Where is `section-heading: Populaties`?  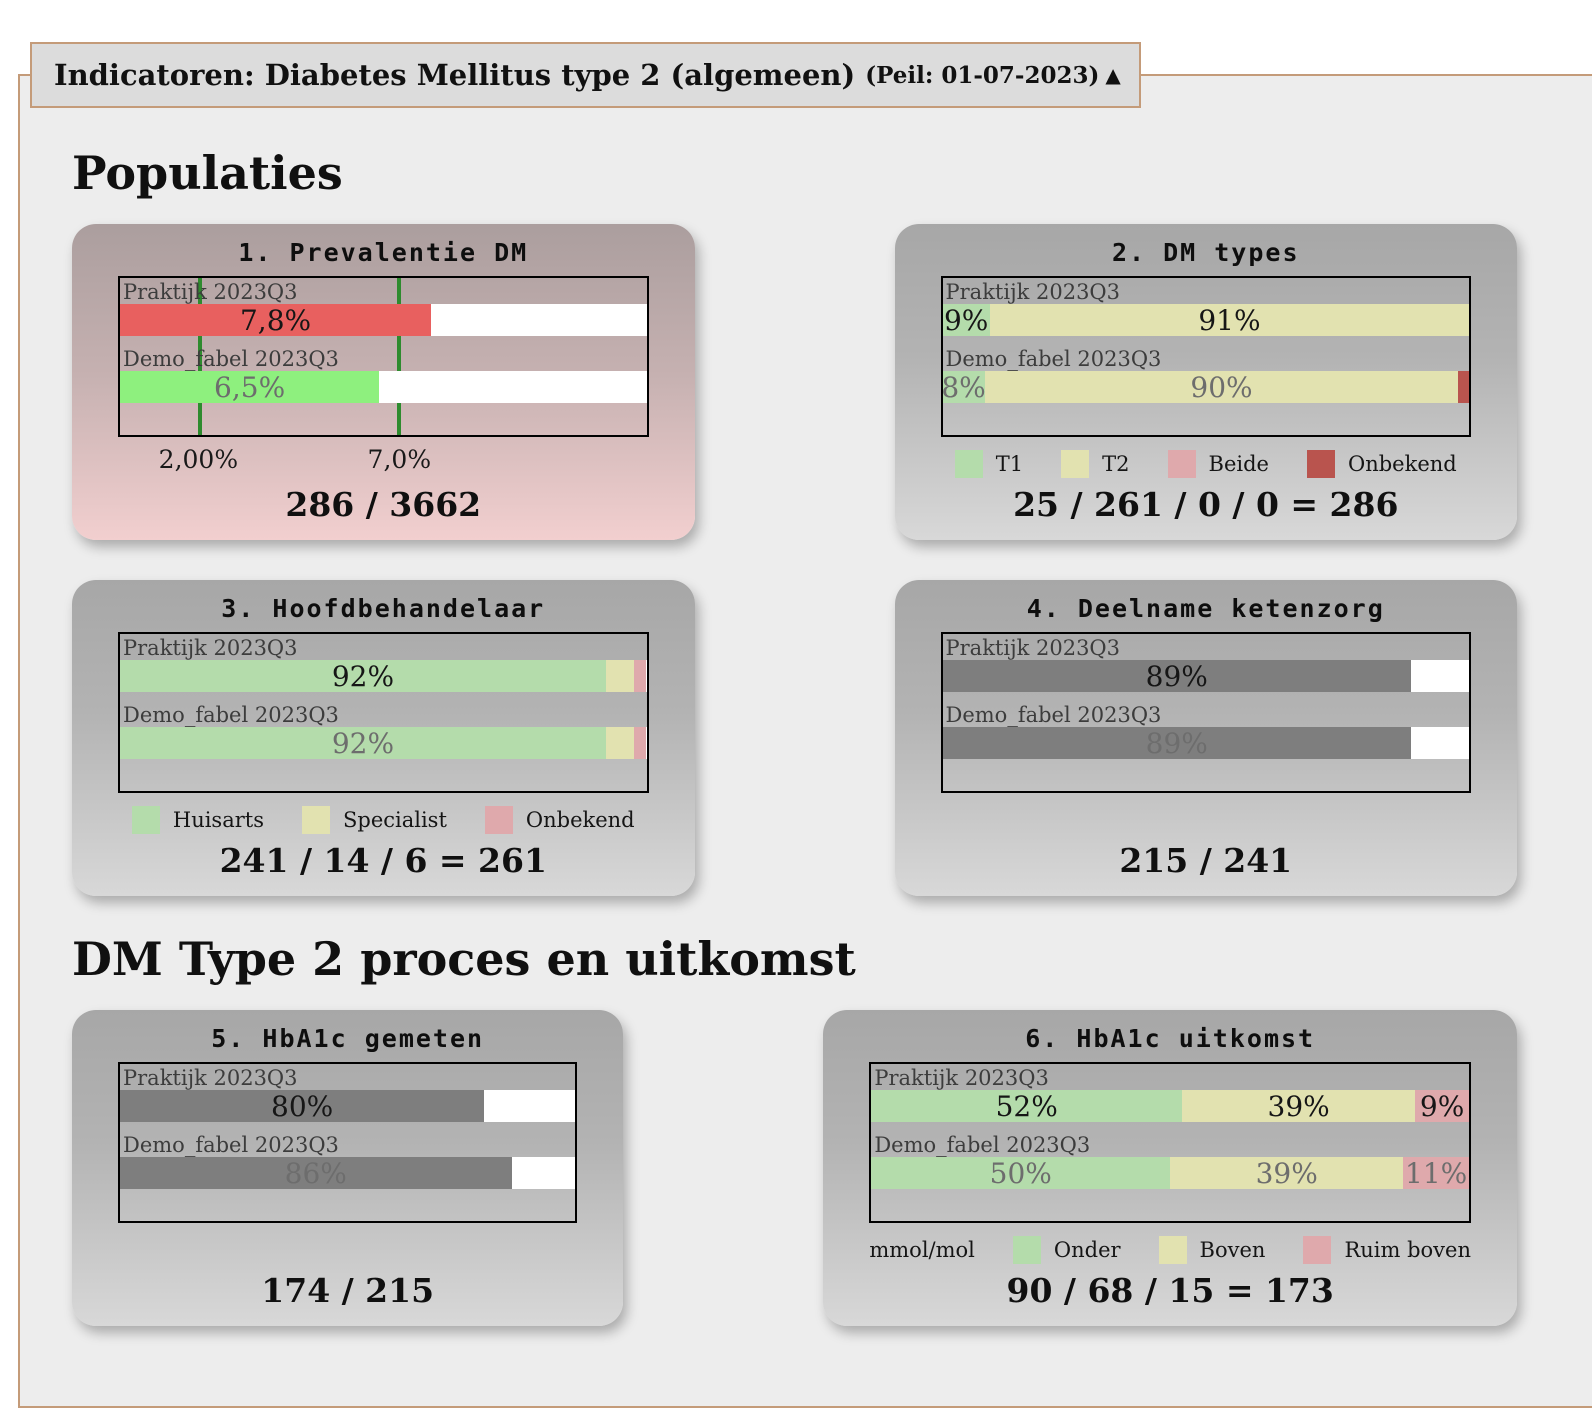 section-heading: Populaties is located at coordinates (207, 173).